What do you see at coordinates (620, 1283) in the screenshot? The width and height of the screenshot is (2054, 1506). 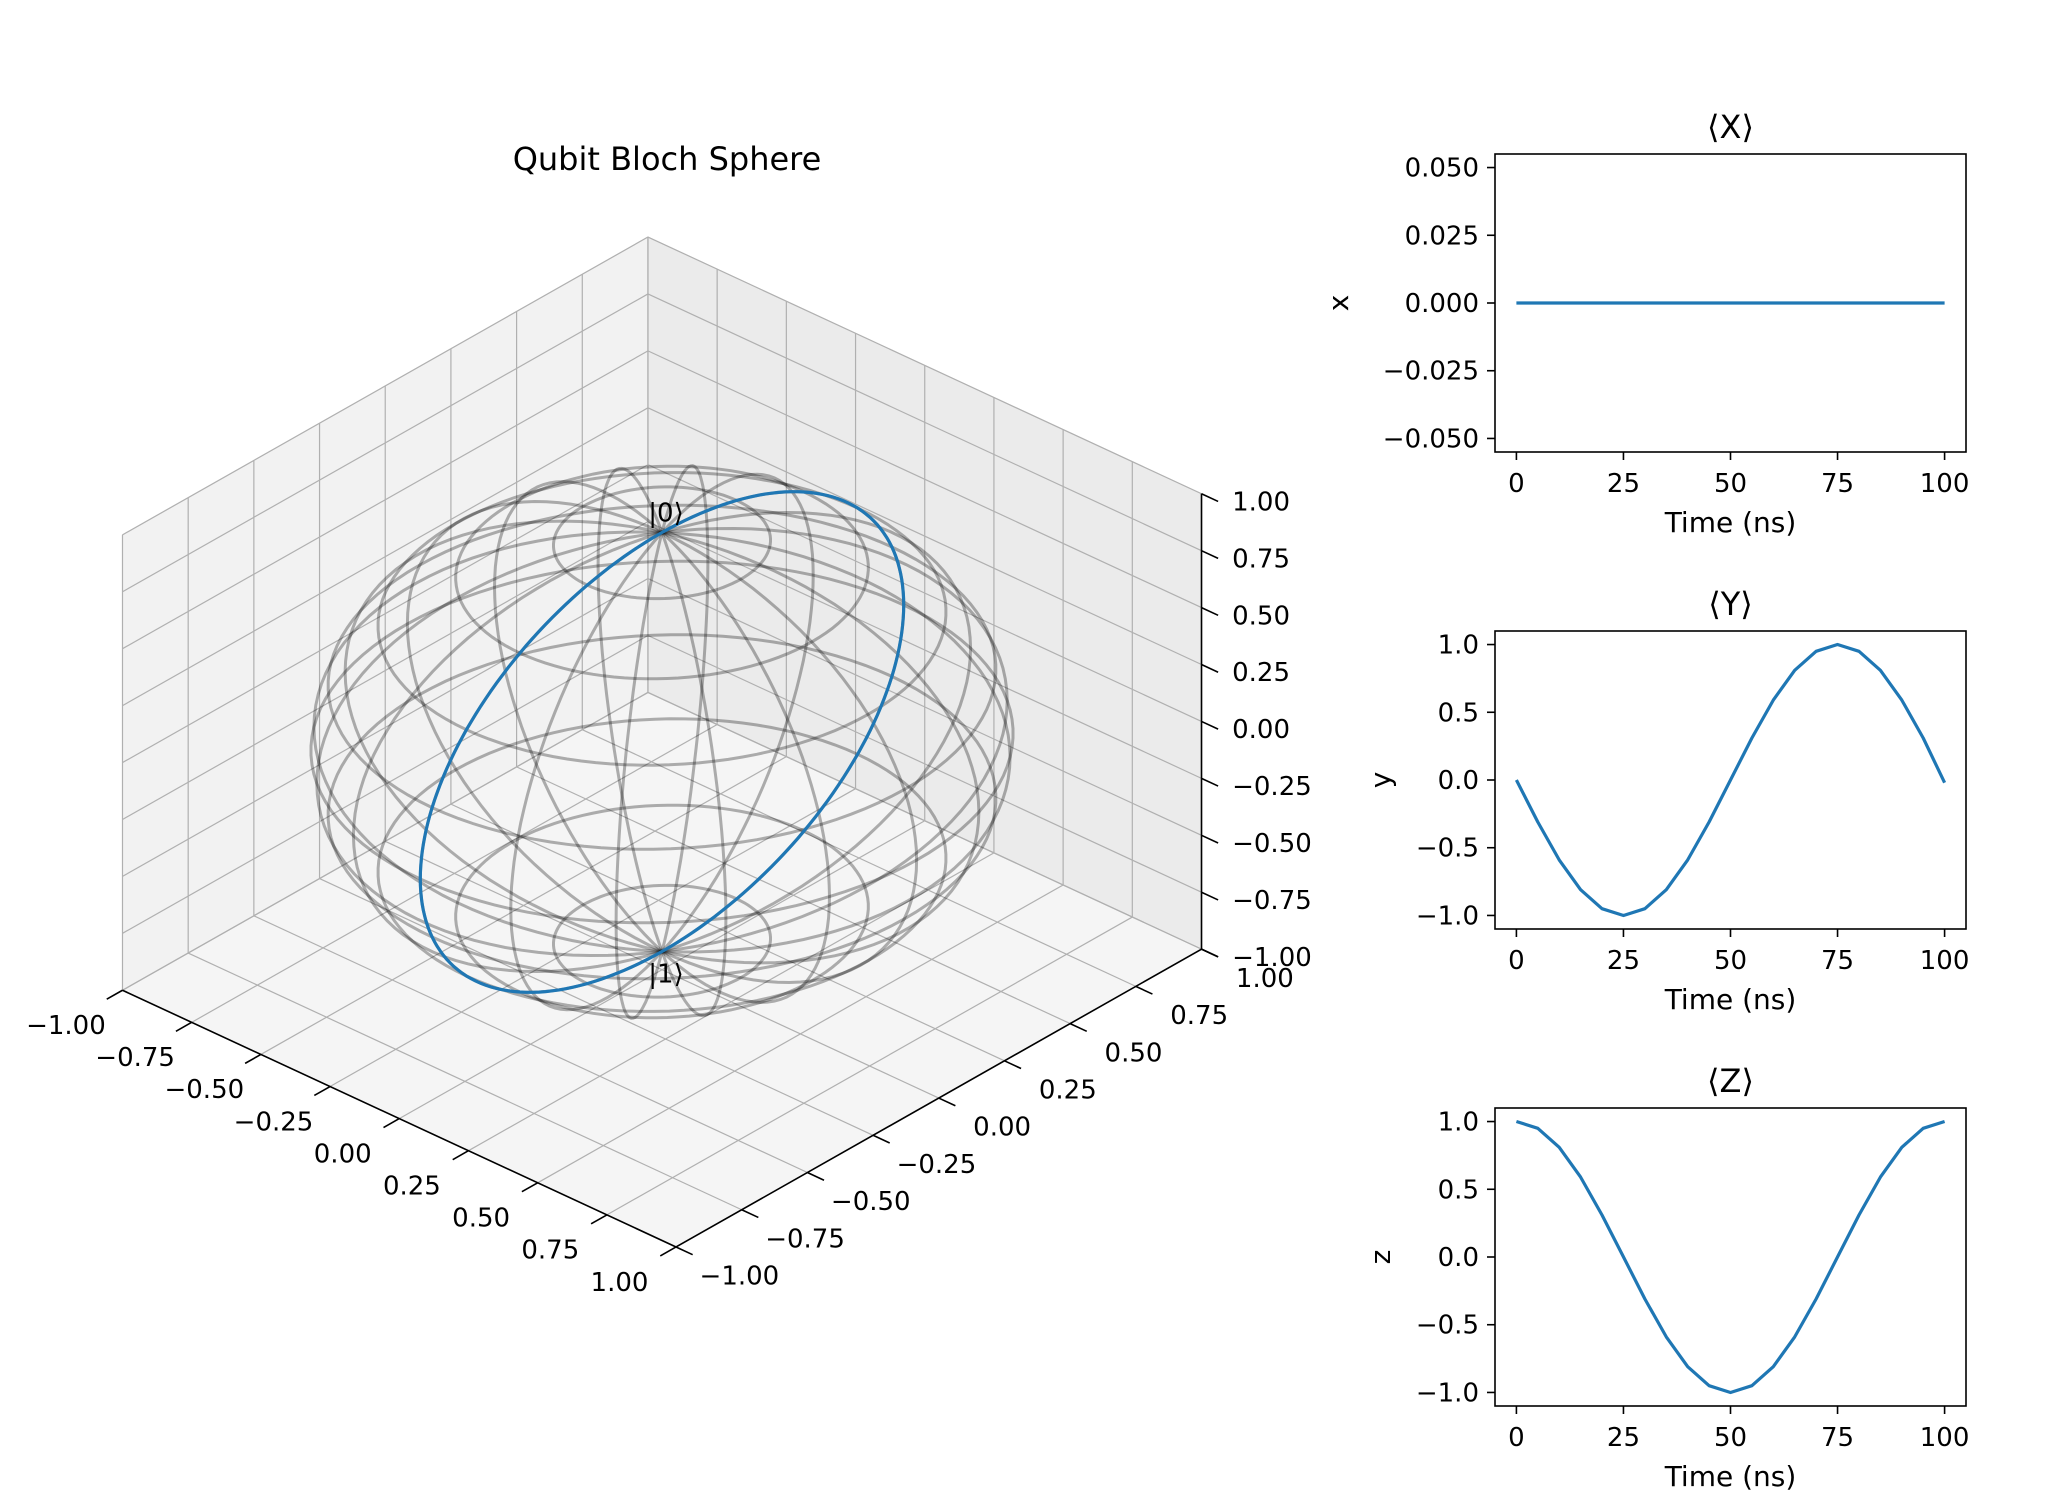 I see `x-tick-label: 1.00` at bounding box center [620, 1283].